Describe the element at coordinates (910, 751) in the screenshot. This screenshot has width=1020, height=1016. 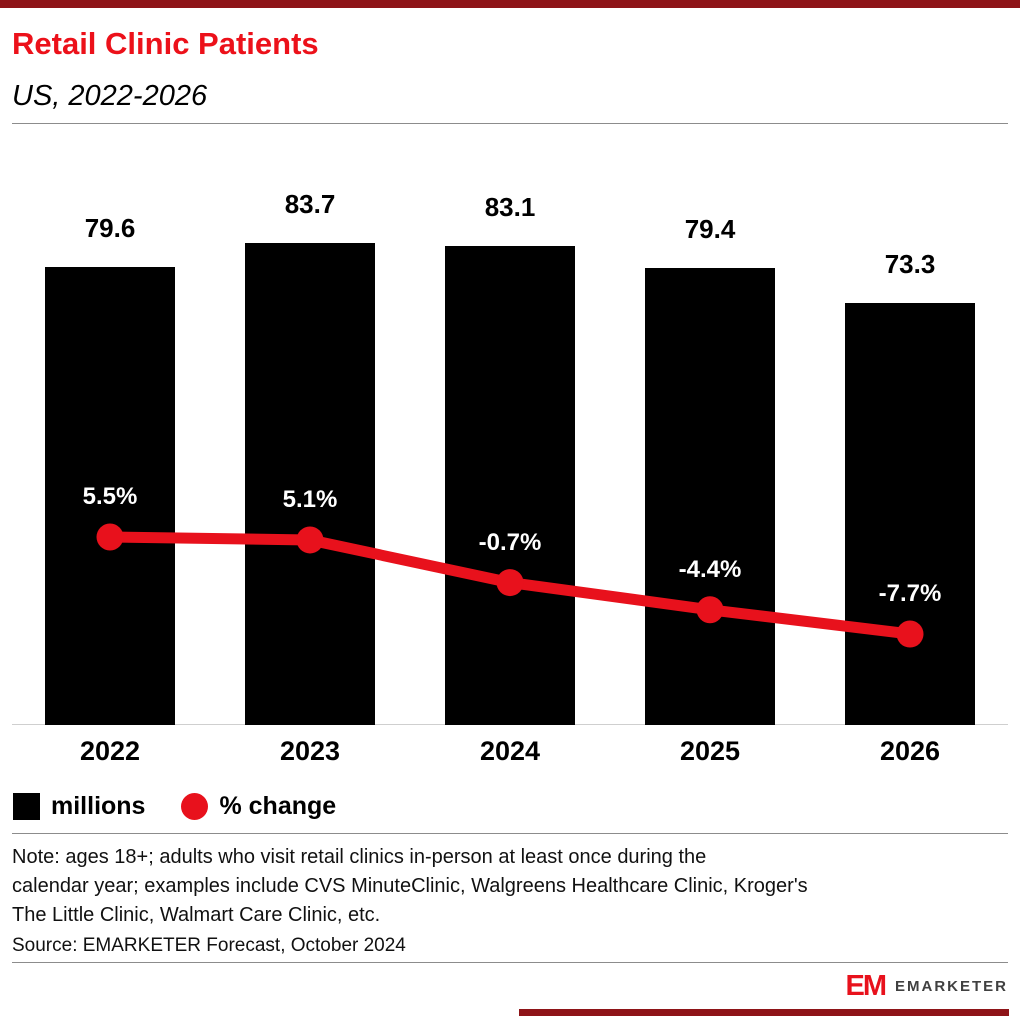
I see `x-axis-label: 2026` at that location.